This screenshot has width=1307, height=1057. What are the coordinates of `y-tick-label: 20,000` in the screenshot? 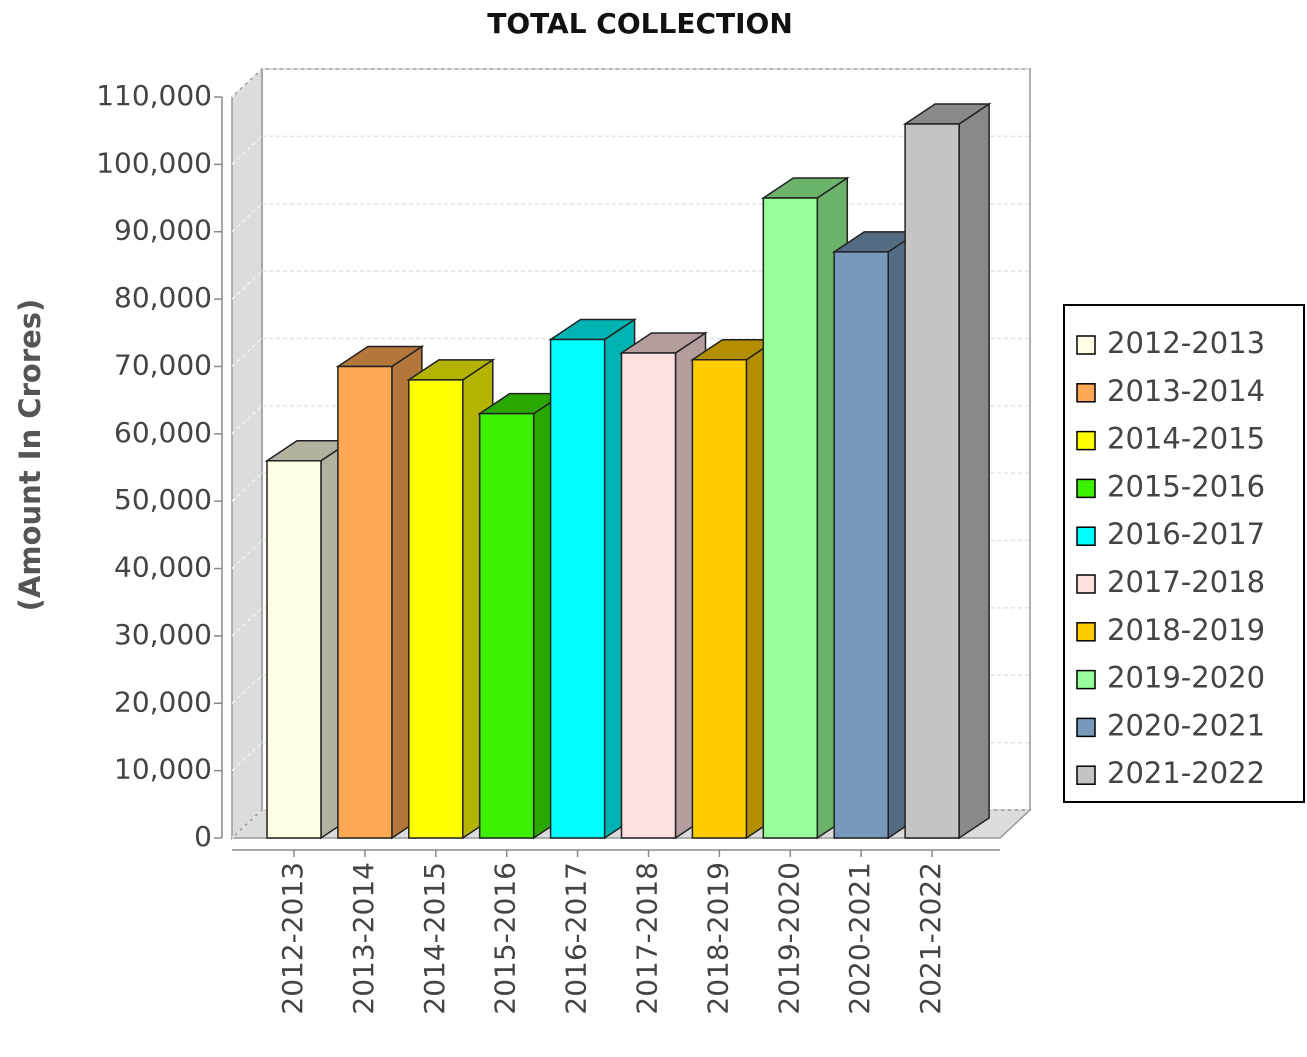 It's located at (163, 701).